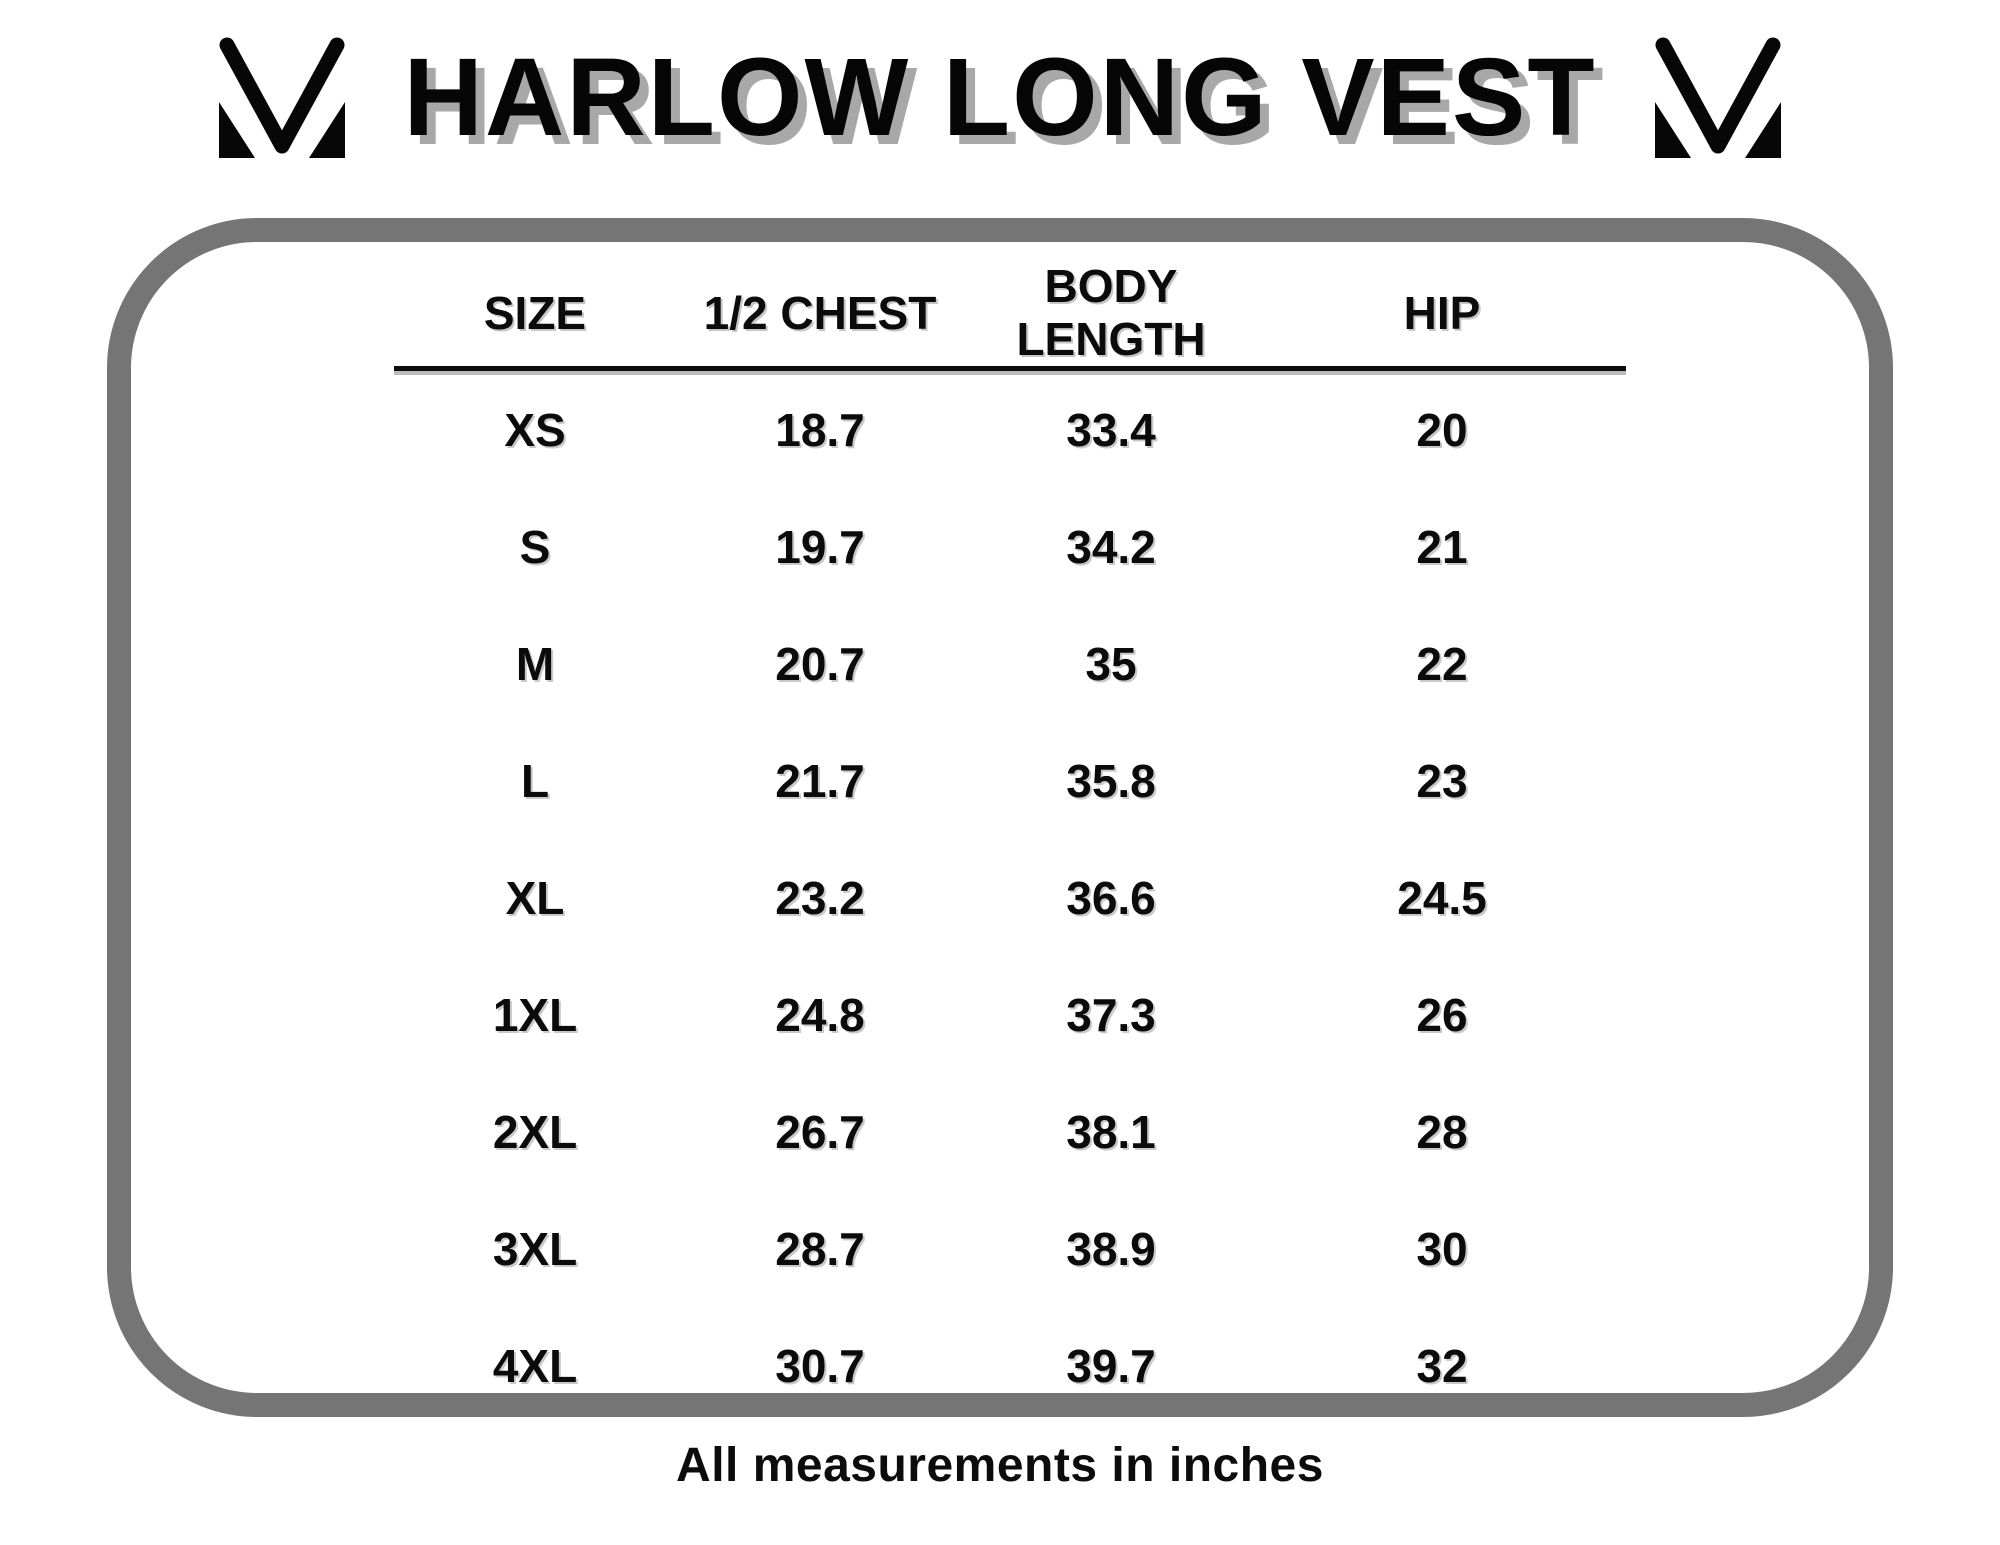 The image size is (2000, 1545). I want to click on hip-cell: 20, so click(1442, 429).